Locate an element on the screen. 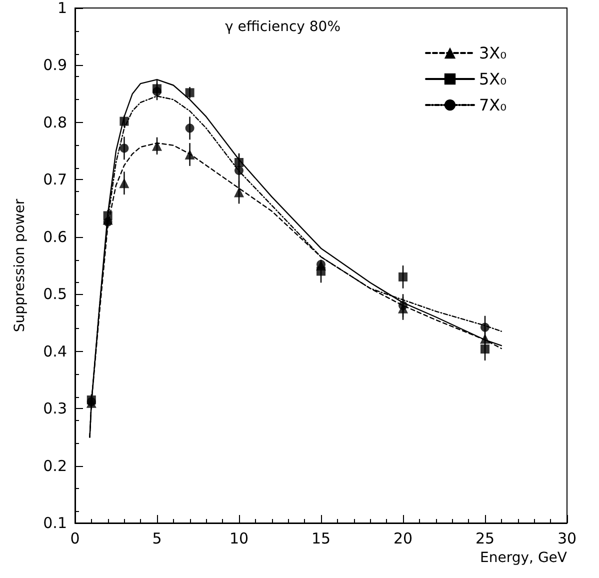  x-tick-label: 25 is located at coordinates (485, 539).